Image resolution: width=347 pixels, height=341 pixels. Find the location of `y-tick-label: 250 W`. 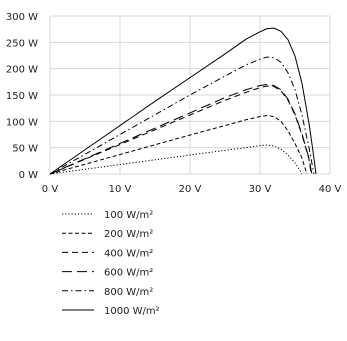

y-tick-label: 250 W is located at coordinates (22, 43).